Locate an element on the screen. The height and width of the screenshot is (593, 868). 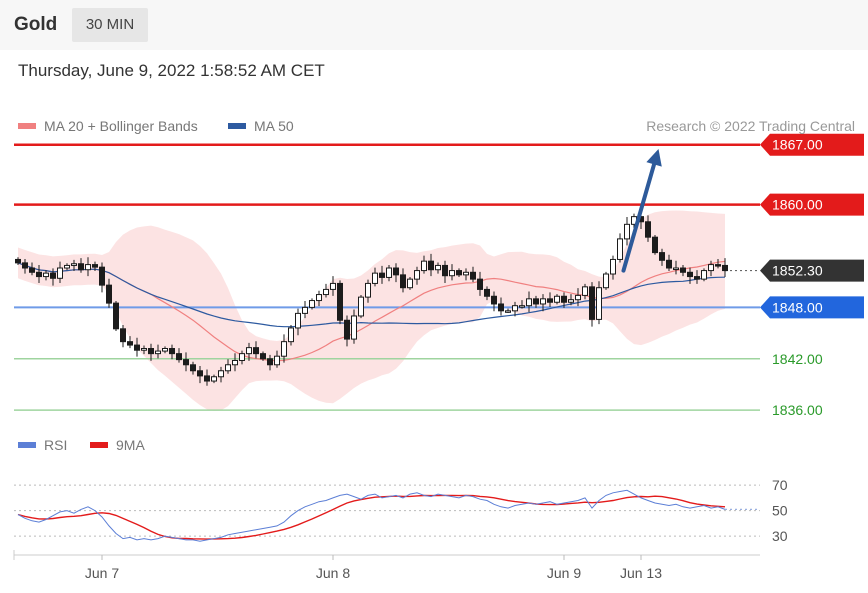
level-label-1867-00: 1867.00 is located at coordinates (797, 145).